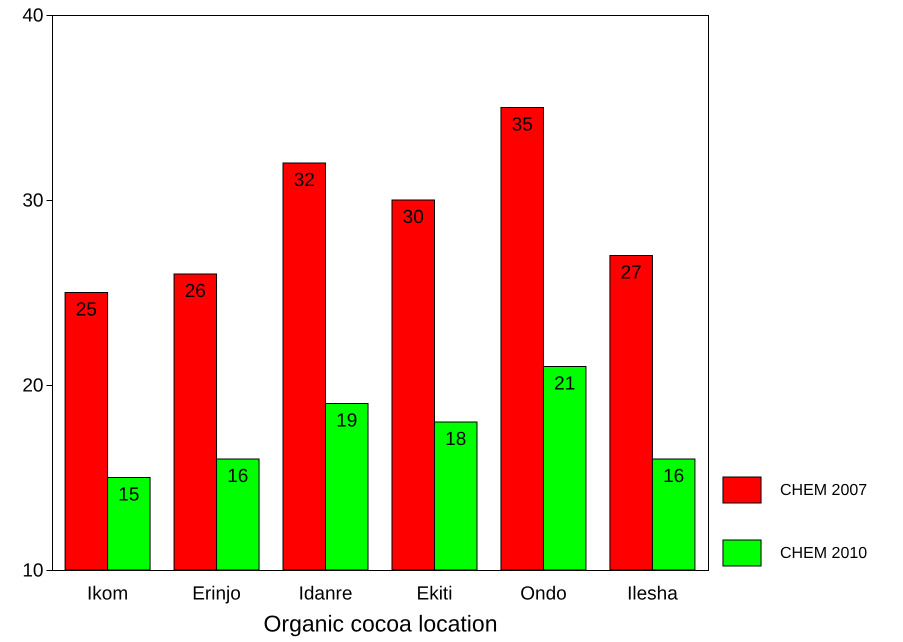  What do you see at coordinates (216, 594) in the screenshot?
I see `x-tick-label: Erinjo` at bounding box center [216, 594].